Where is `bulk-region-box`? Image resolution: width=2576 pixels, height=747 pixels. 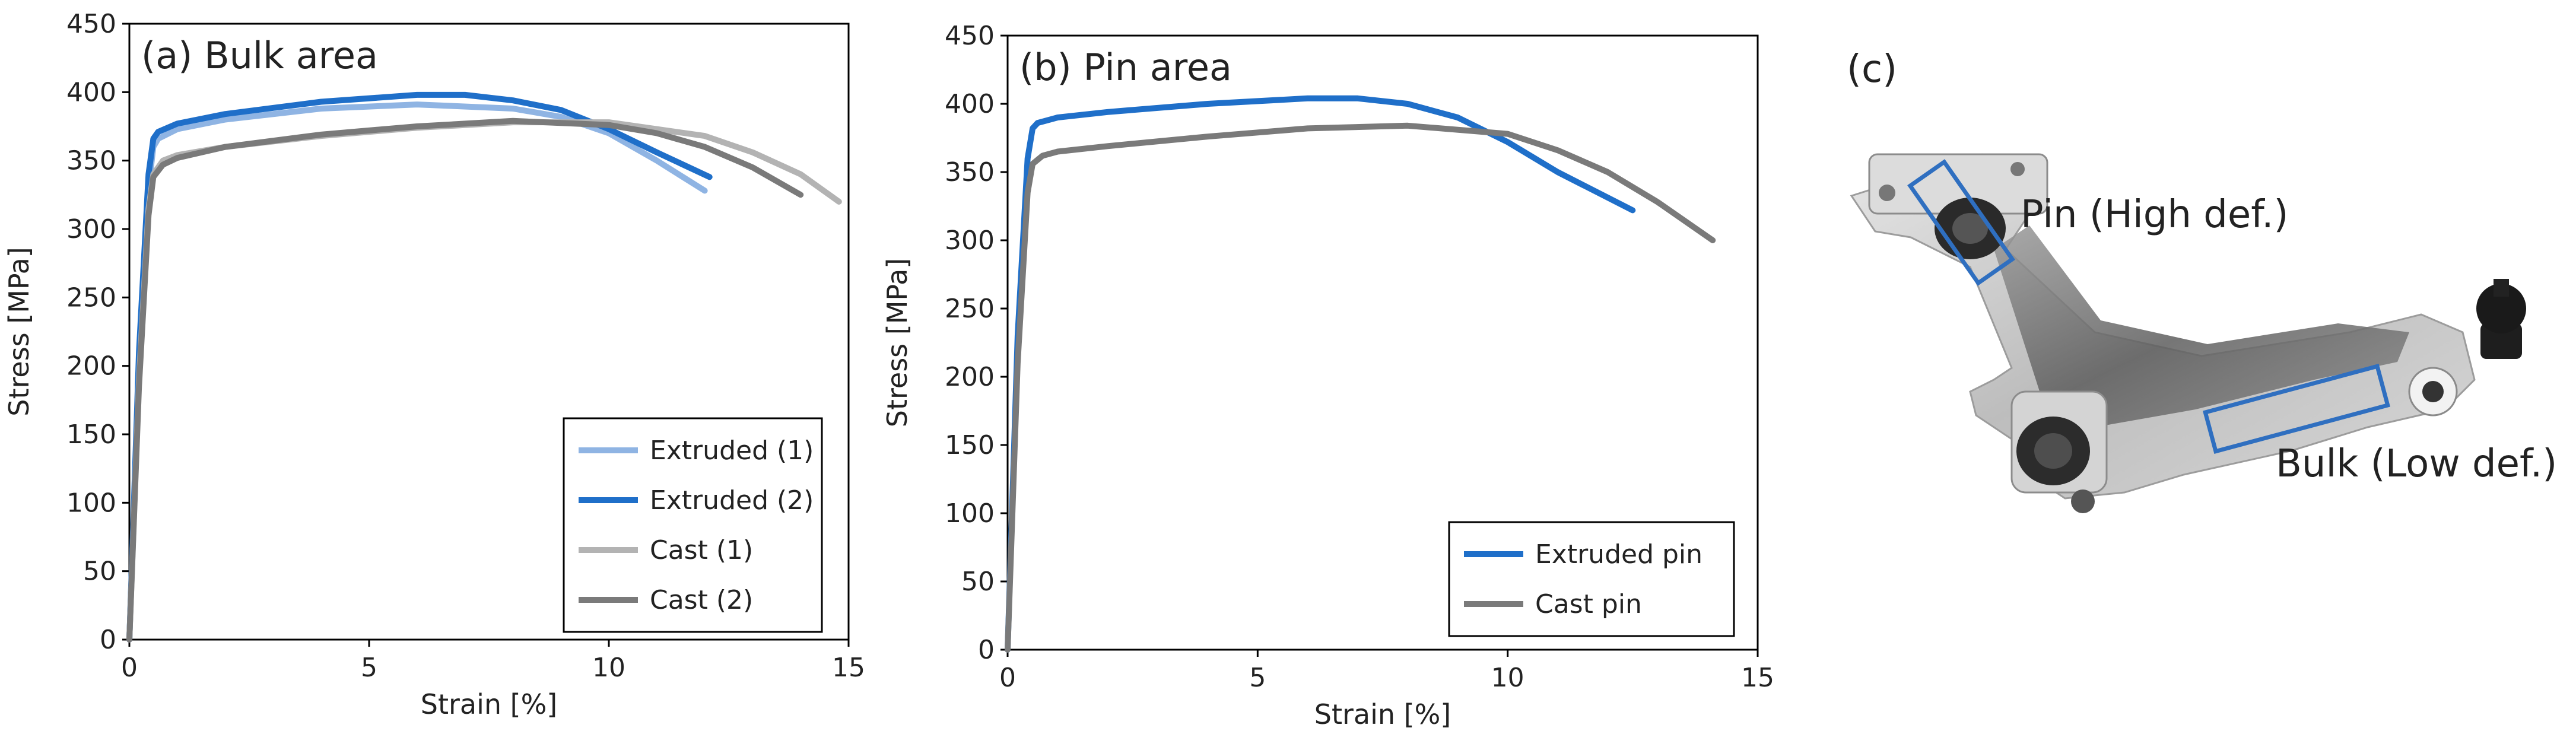
bulk-region-box is located at coordinates (2296, 409).